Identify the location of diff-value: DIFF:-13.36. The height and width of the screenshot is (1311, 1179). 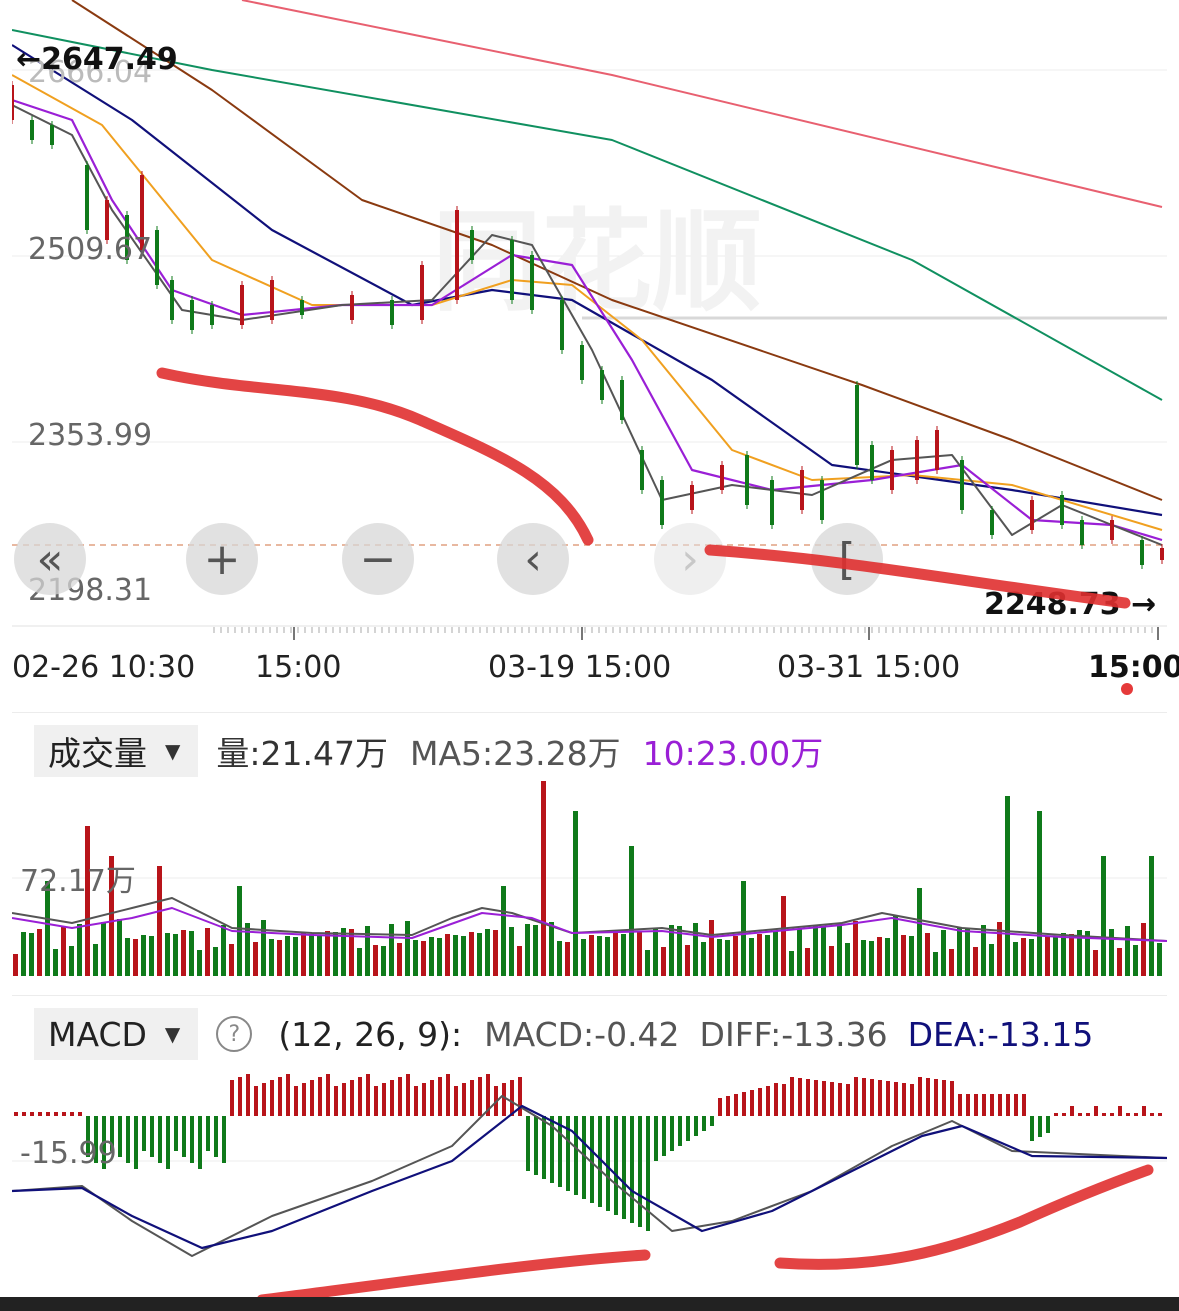
(793, 1034).